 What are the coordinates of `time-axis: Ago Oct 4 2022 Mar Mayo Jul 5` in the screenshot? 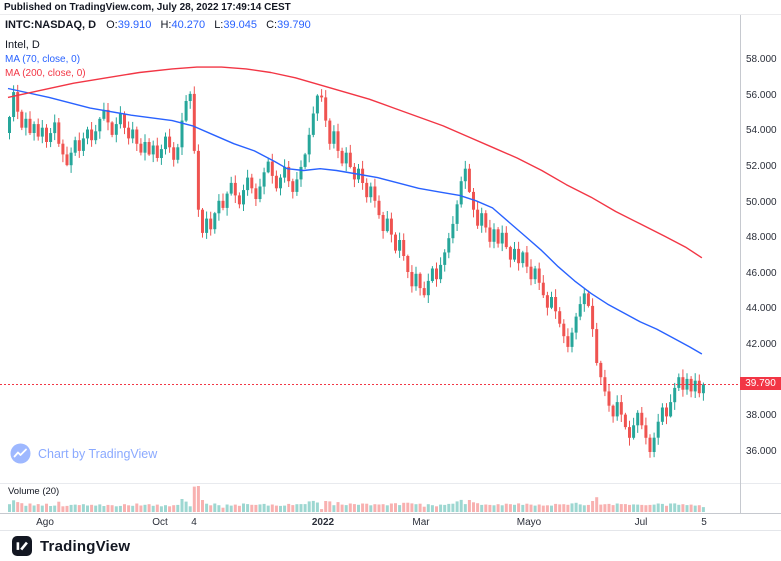 It's located at (370, 522).